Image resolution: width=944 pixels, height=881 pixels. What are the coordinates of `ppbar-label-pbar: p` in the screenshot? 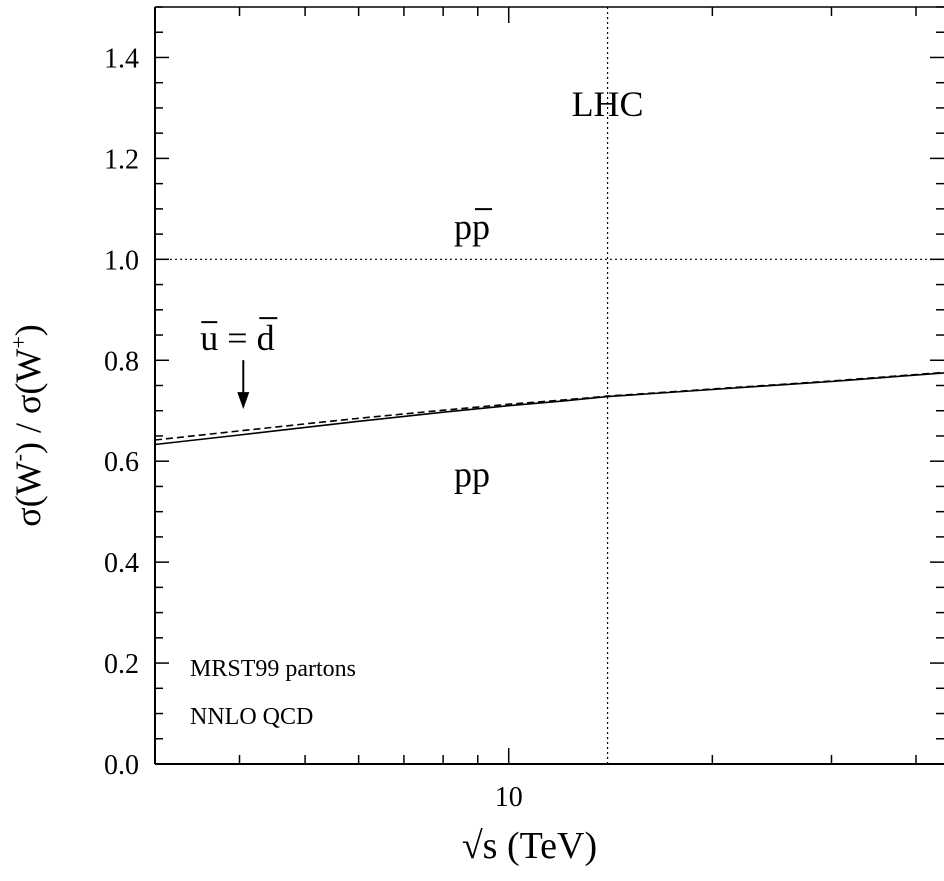 It's located at (481, 227).